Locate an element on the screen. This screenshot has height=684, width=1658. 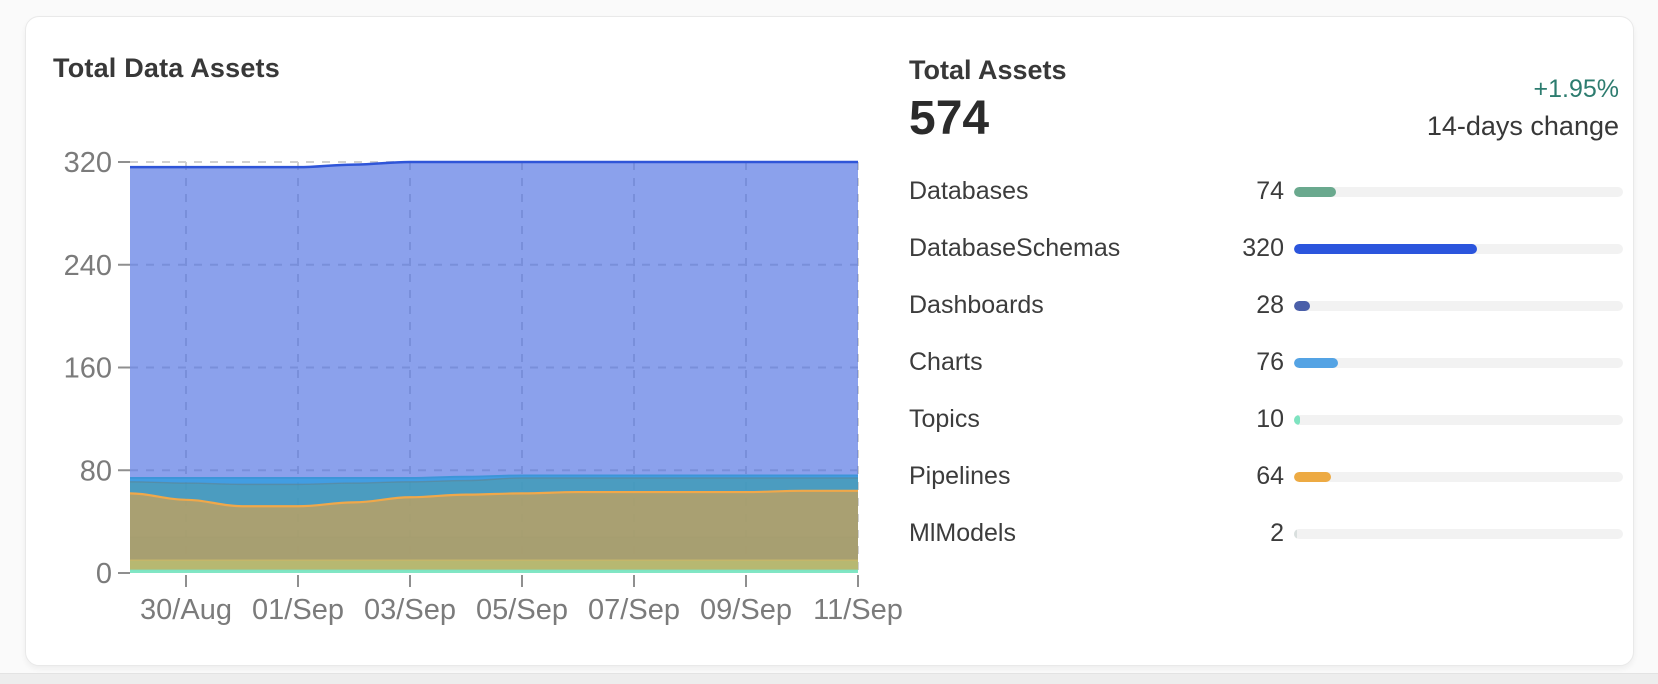
asset-label: Pipelines is located at coordinates (960, 476).